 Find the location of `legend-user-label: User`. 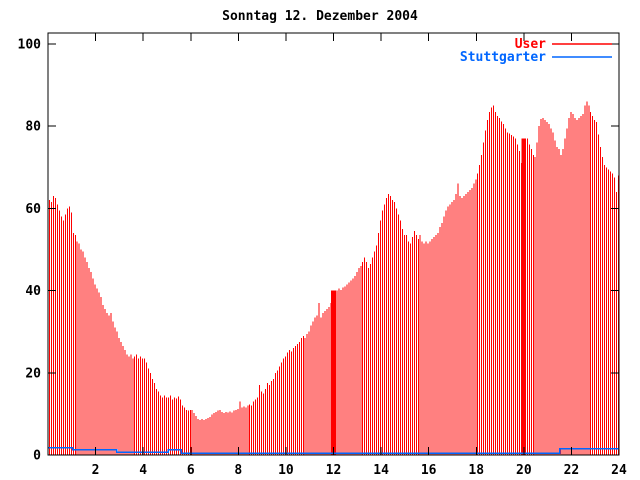

legend-user-label: User is located at coordinates (530, 44).